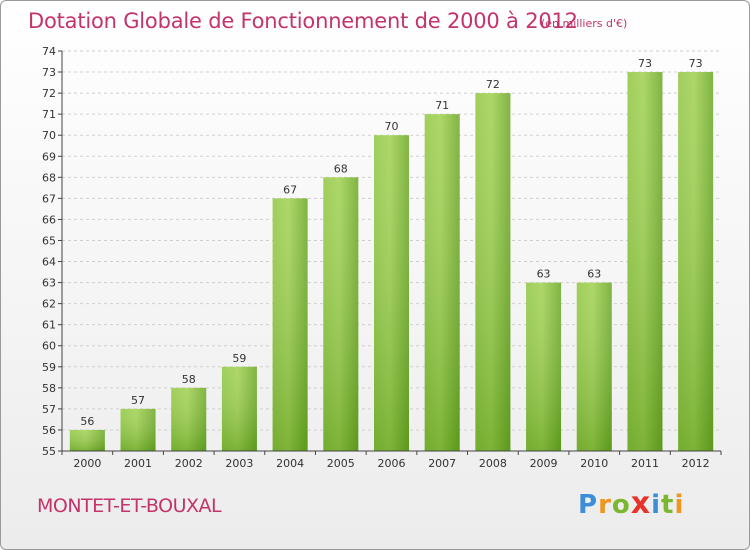 This screenshot has width=750, height=550. What do you see at coordinates (49, 262) in the screenshot?
I see `y-tick-label: 64` at bounding box center [49, 262].